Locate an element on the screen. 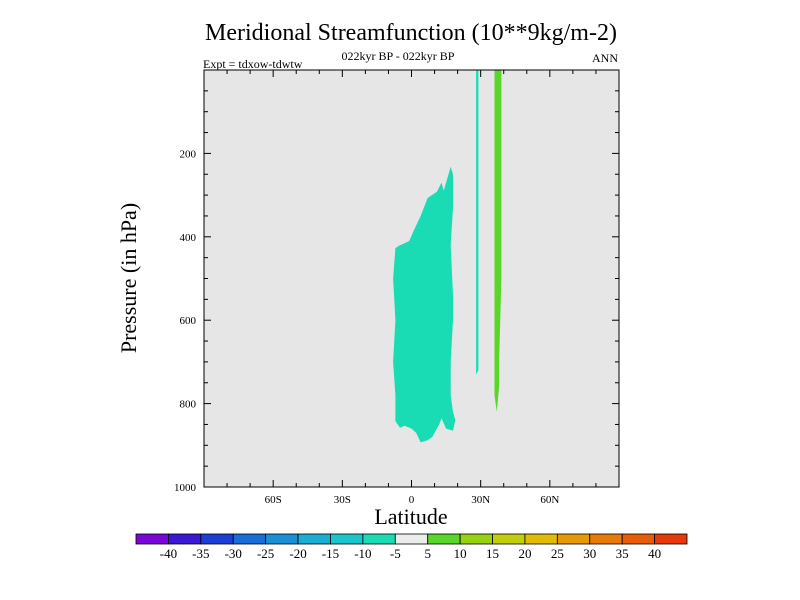 This screenshot has height=600, width=800. contour-regions is located at coordinates (447, 256).